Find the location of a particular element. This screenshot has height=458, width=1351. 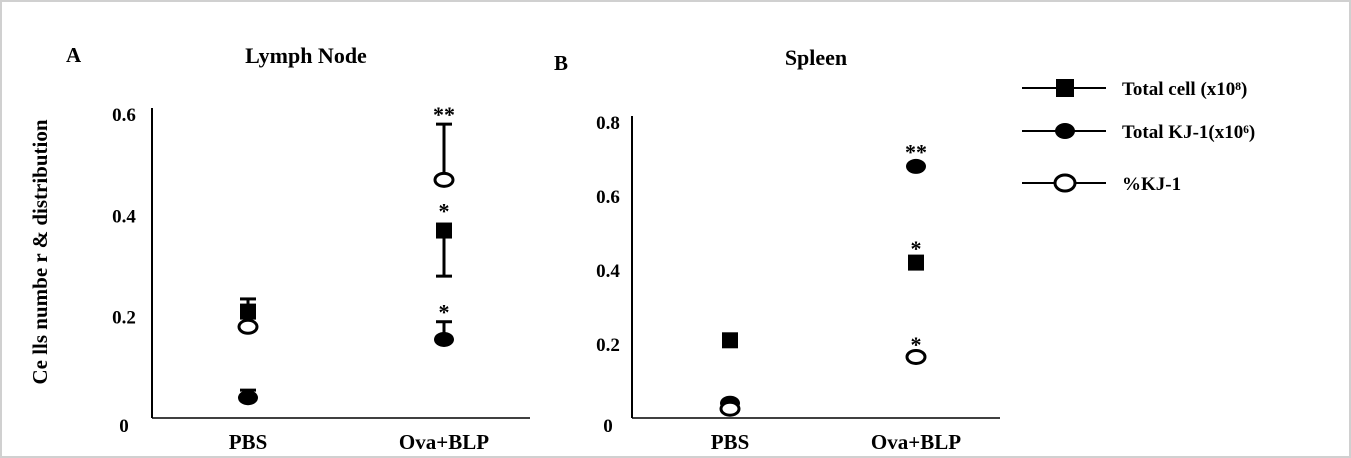

legend-label-total-cell: Total cell (x10⁸) is located at coordinates (1184, 89).